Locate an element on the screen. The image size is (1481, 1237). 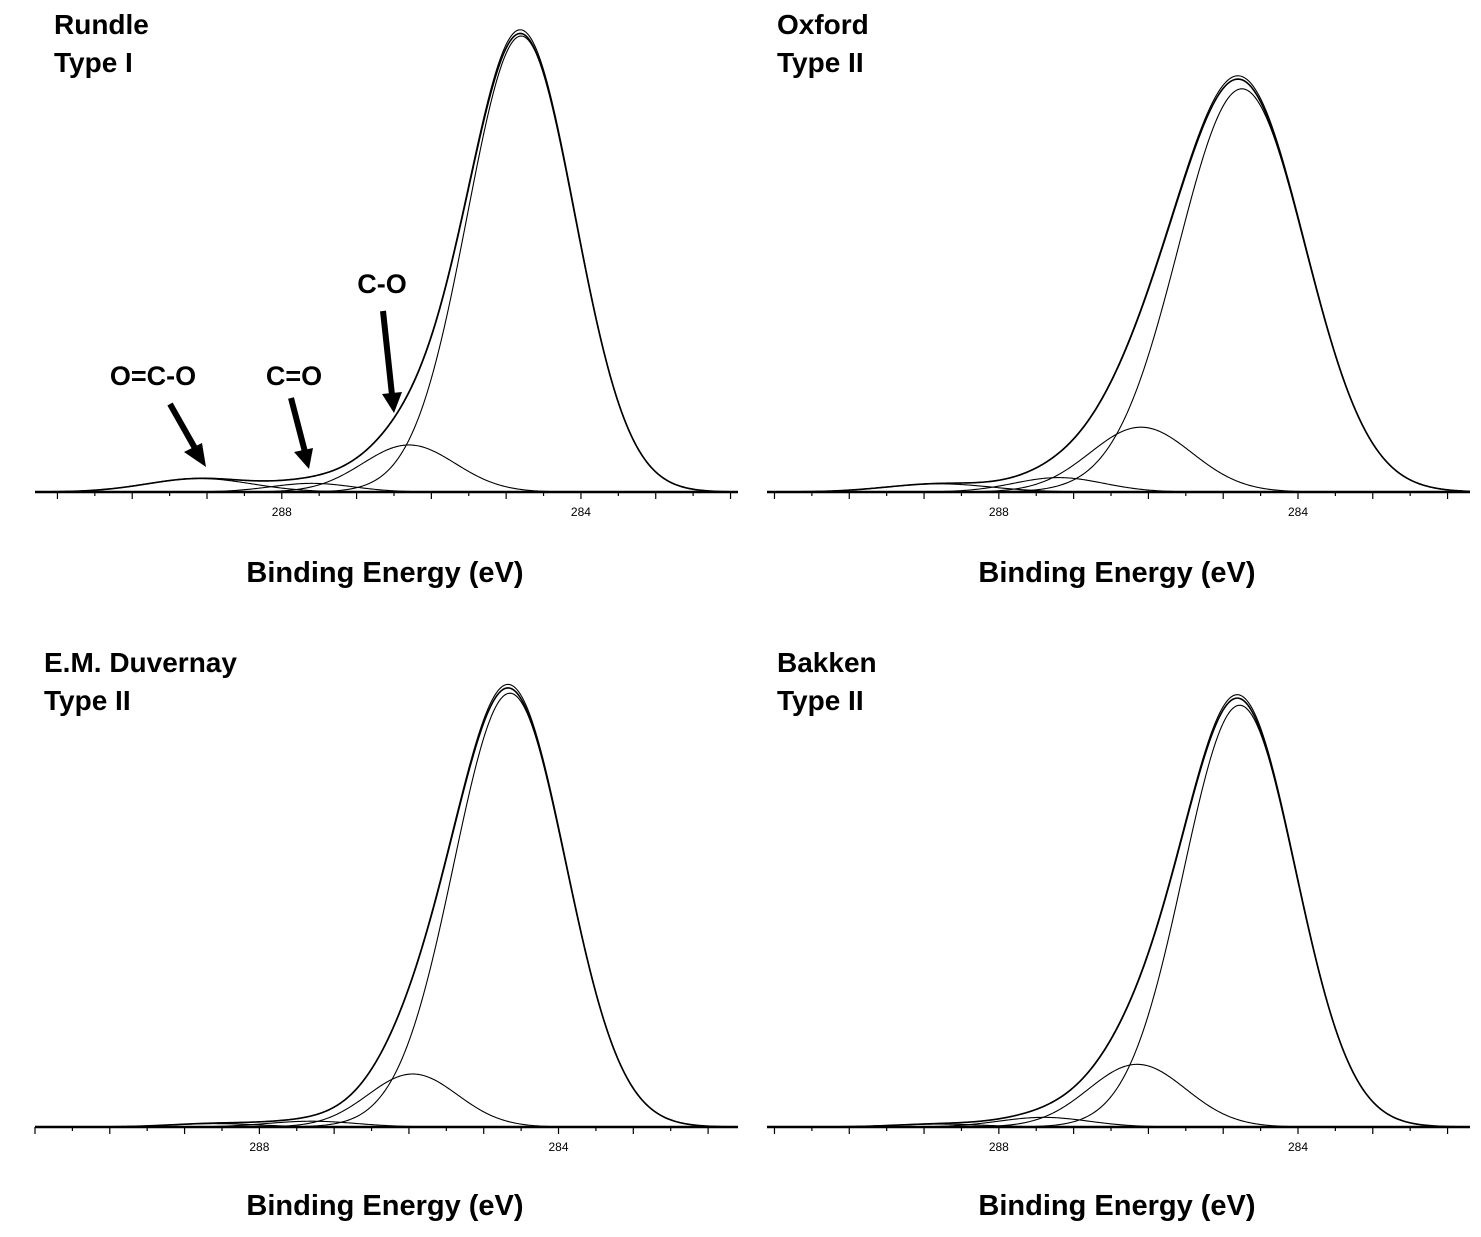
panel-oxford-subtitle: Type II is located at coordinates (820, 62).